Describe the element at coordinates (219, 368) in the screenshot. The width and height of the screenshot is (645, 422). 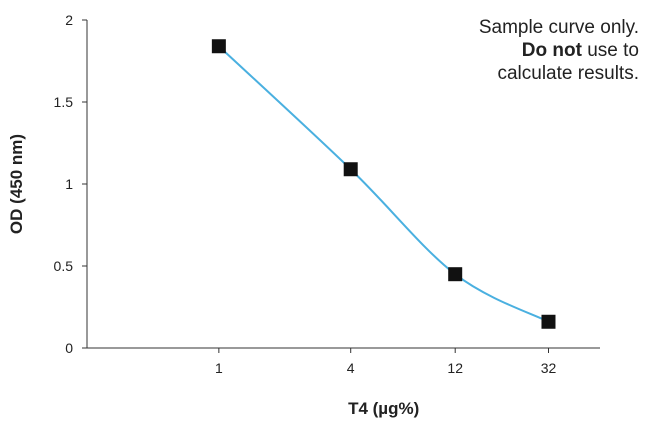
I see `x-tick-label: 1` at that location.